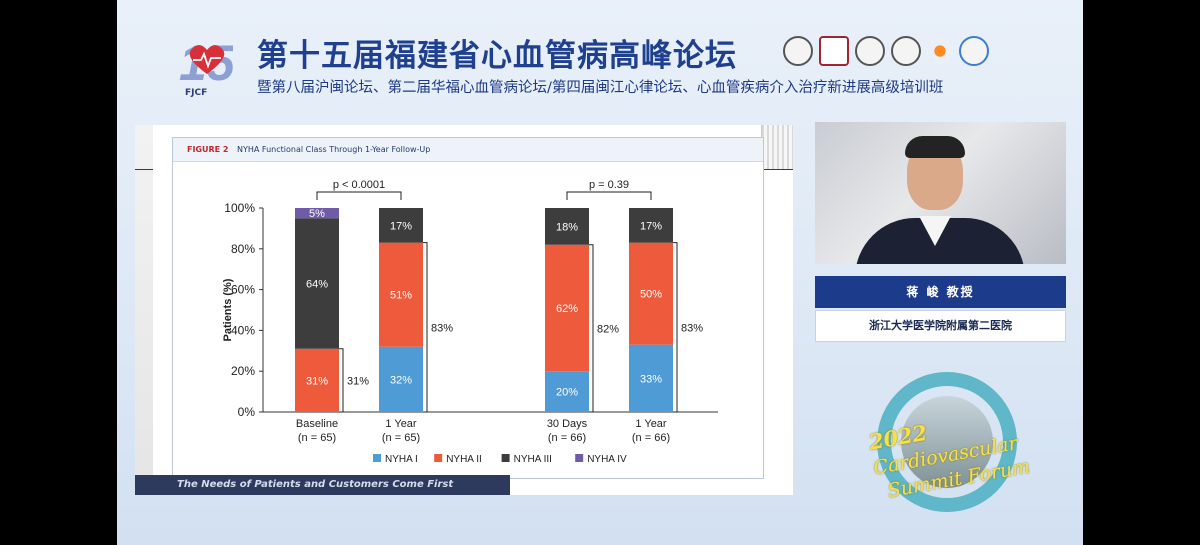 This screenshot has width=1200, height=545. I want to click on forum-emblem-photo, so click(947, 442).